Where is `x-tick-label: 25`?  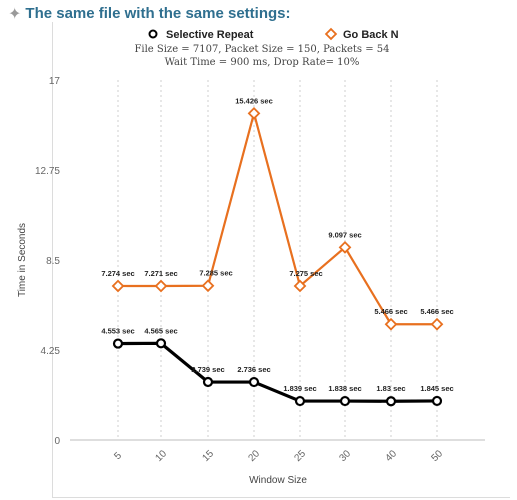 x-tick-label: 25 is located at coordinates (300, 456).